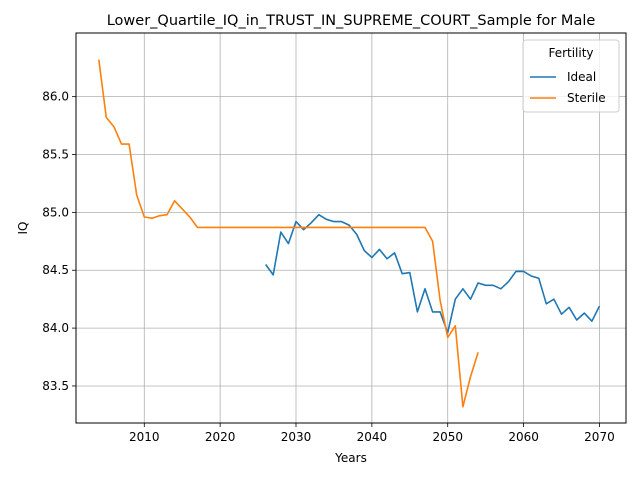  What do you see at coordinates (144, 437) in the screenshot?
I see `x-tick-label: 2010` at bounding box center [144, 437].